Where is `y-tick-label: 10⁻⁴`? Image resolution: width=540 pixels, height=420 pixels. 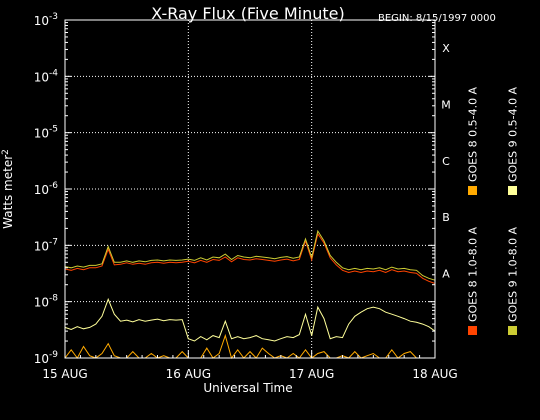
y-tick-label: 10⁻⁴ is located at coordinates (46, 76).